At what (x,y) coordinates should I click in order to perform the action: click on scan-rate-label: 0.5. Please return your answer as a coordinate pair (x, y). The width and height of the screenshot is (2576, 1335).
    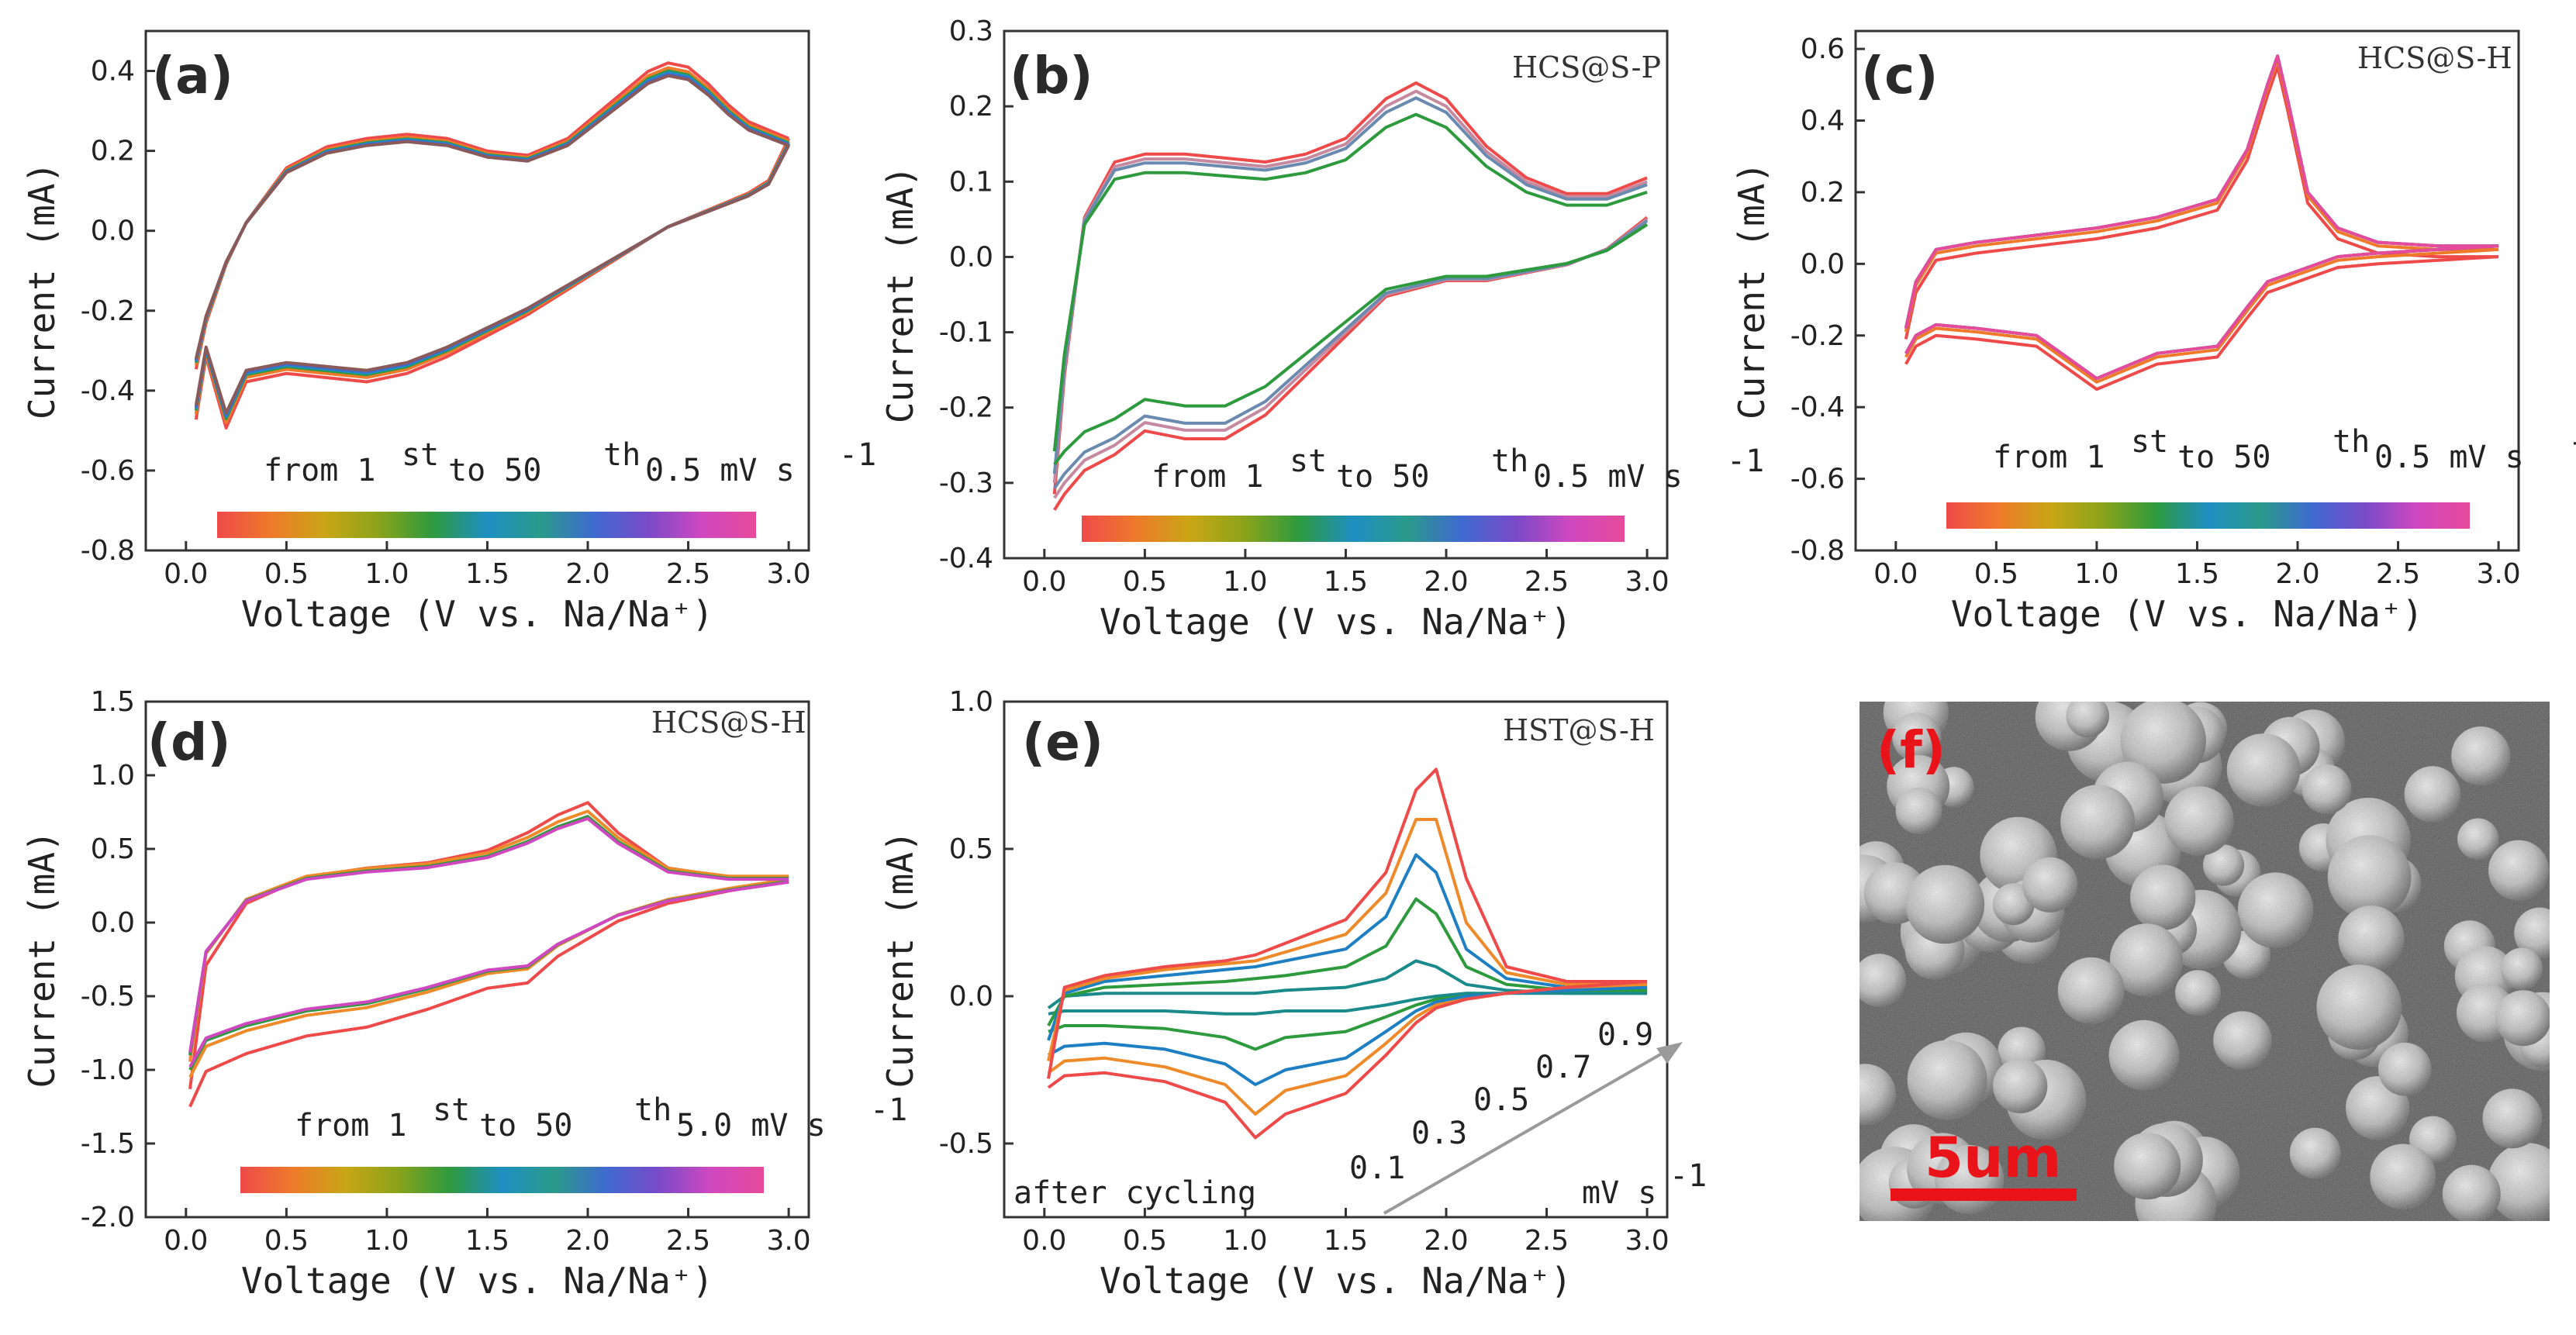
    Looking at the image, I should click on (1501, 1100).